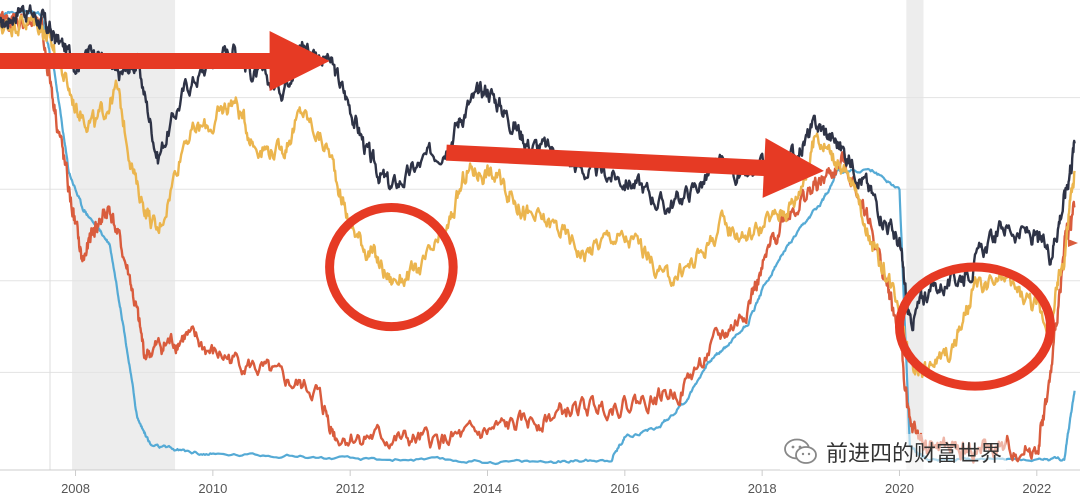 The height and width of the screenshot is (497, 1080). What do you see at coordinates (1036, 488) in the screenshot?
I see `x-tick-label-7: 2022` at bounding box center [1036, 488].